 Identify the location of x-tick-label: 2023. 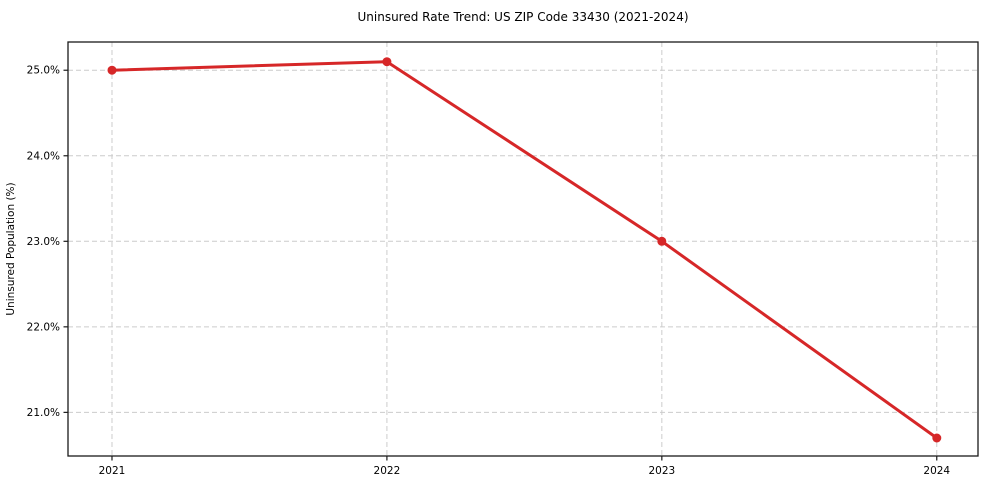
(661, 471).